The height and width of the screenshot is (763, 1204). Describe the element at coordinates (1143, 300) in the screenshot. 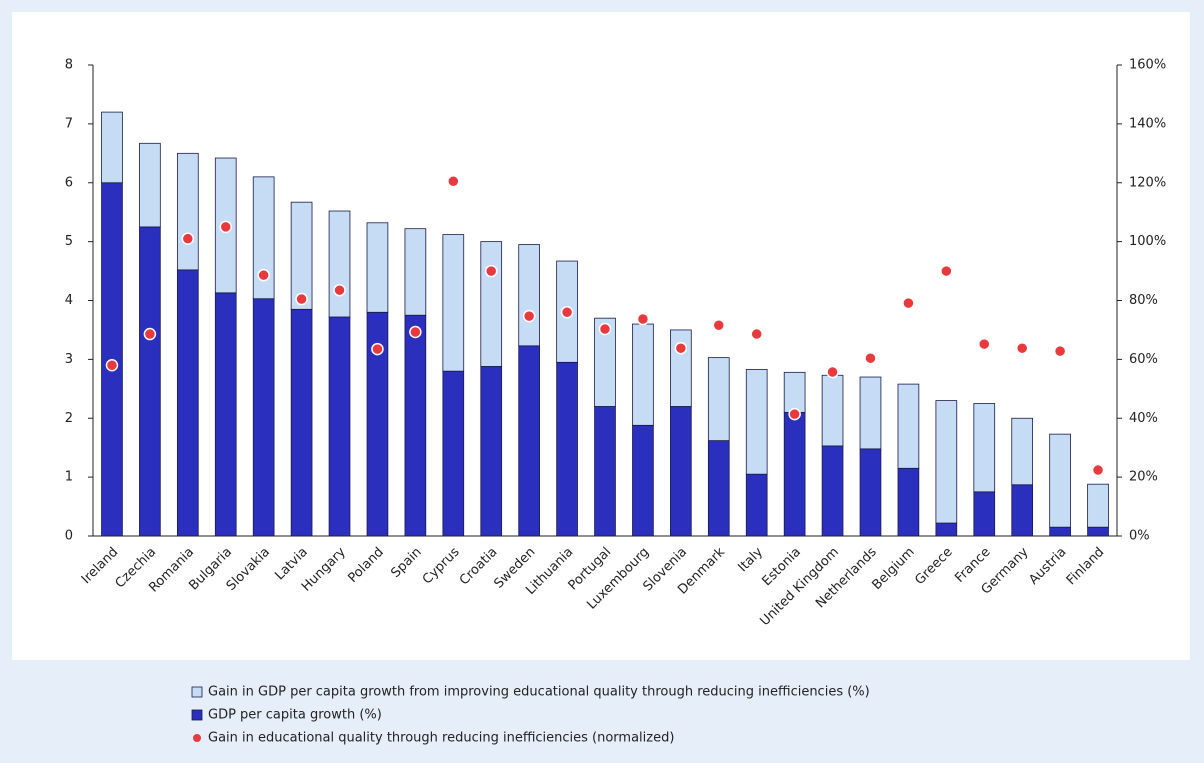

I see `y2-tick-label: 80%` at that location.